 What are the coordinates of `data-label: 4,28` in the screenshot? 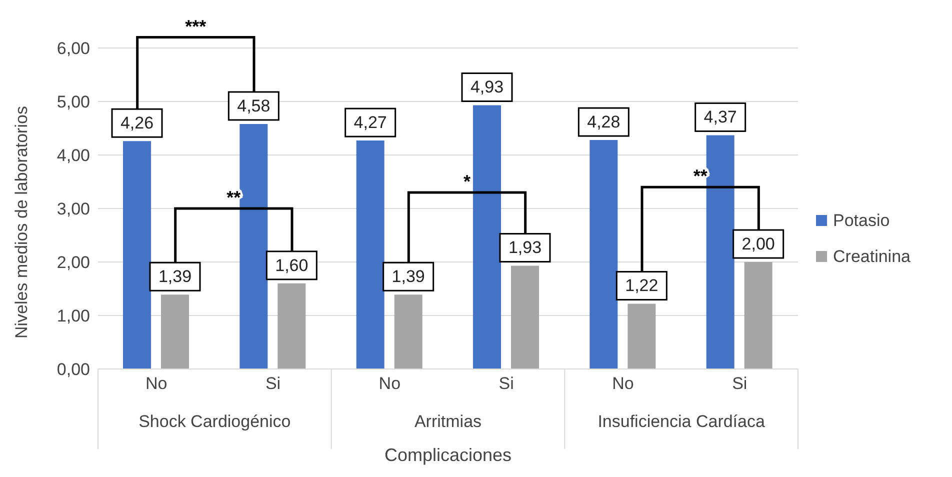 It's located at (603, 122).